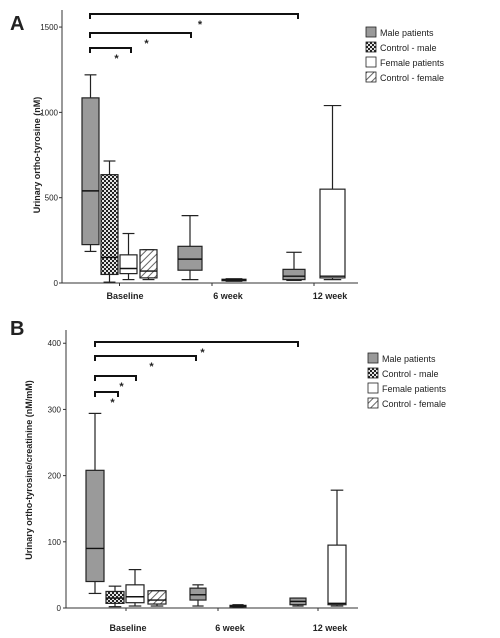  I want to click on panel-a-category-labels: Baseline 6 week 12 week, so click(227, 296).